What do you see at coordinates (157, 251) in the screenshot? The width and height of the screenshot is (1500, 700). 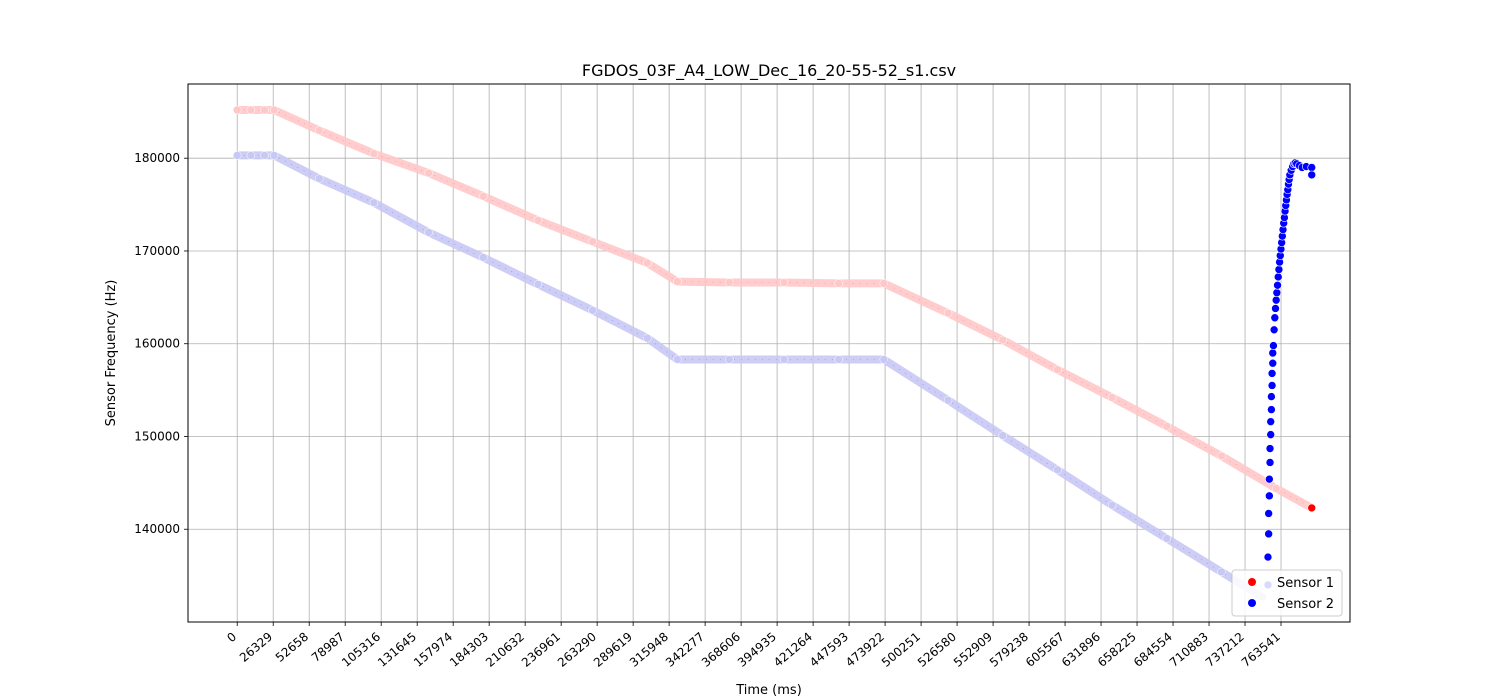 I see `y-tick-label: 170000` at bounding box center [157, 251].